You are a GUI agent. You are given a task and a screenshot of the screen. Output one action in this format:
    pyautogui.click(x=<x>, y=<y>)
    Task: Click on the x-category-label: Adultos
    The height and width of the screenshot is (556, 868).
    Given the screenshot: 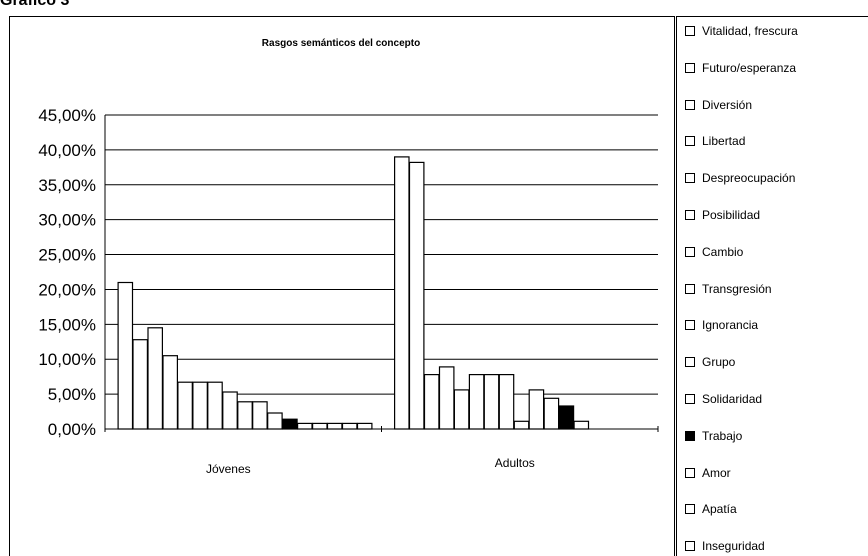 What is the action you would take?
    pyautogui.click(x=515, y=463)
    